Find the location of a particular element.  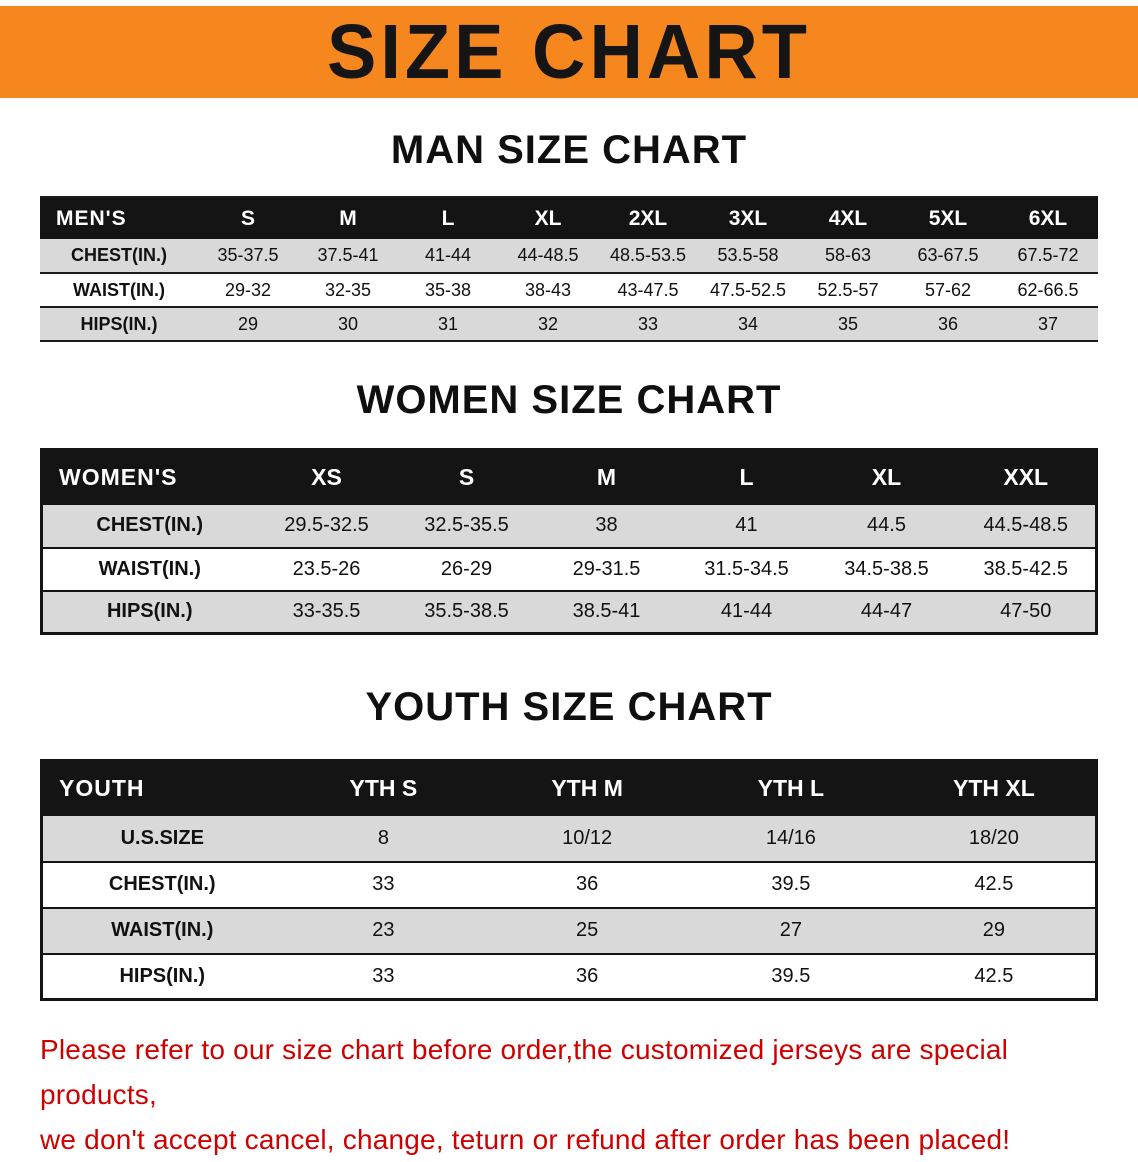

section-heading: YOUTH SIZE CHART is located at coordinates (569, 707).